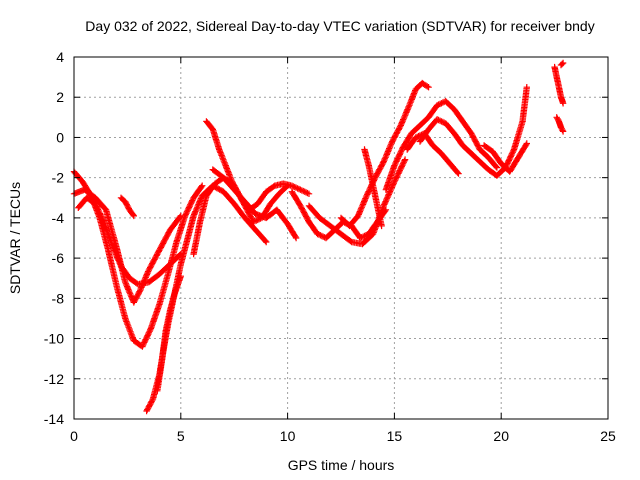 This screenshot has width=640, height=480. What do you see at coordinates (288, 436) in the screenshot?
I see `x-tick-label: 10` at bounding box center [288, 436].